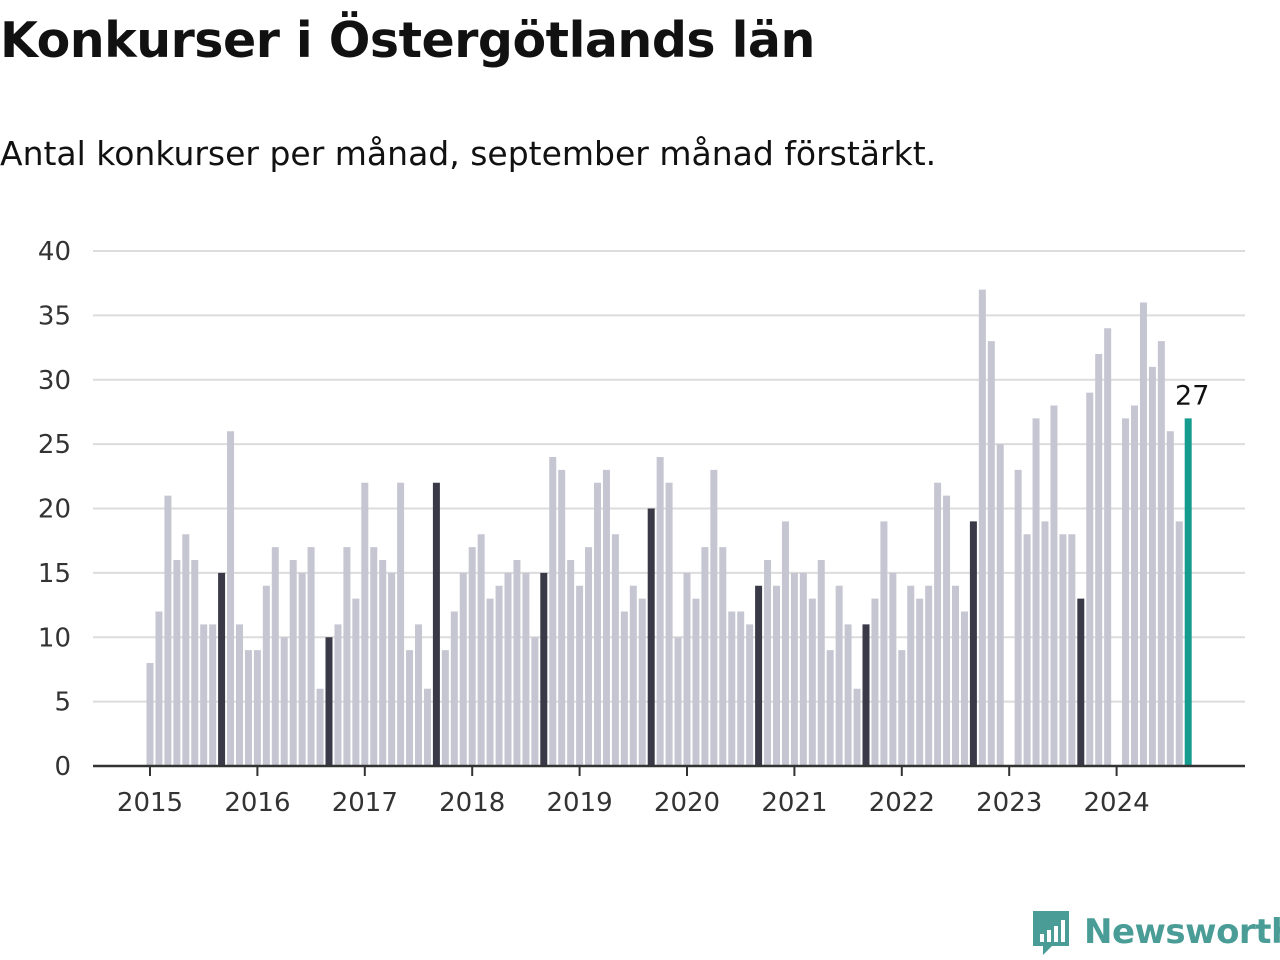  What do you see at coordinates (1117, 803) in the screenshot?
I see `x-tick-label: 2024` at bounding box center [1117, 803].